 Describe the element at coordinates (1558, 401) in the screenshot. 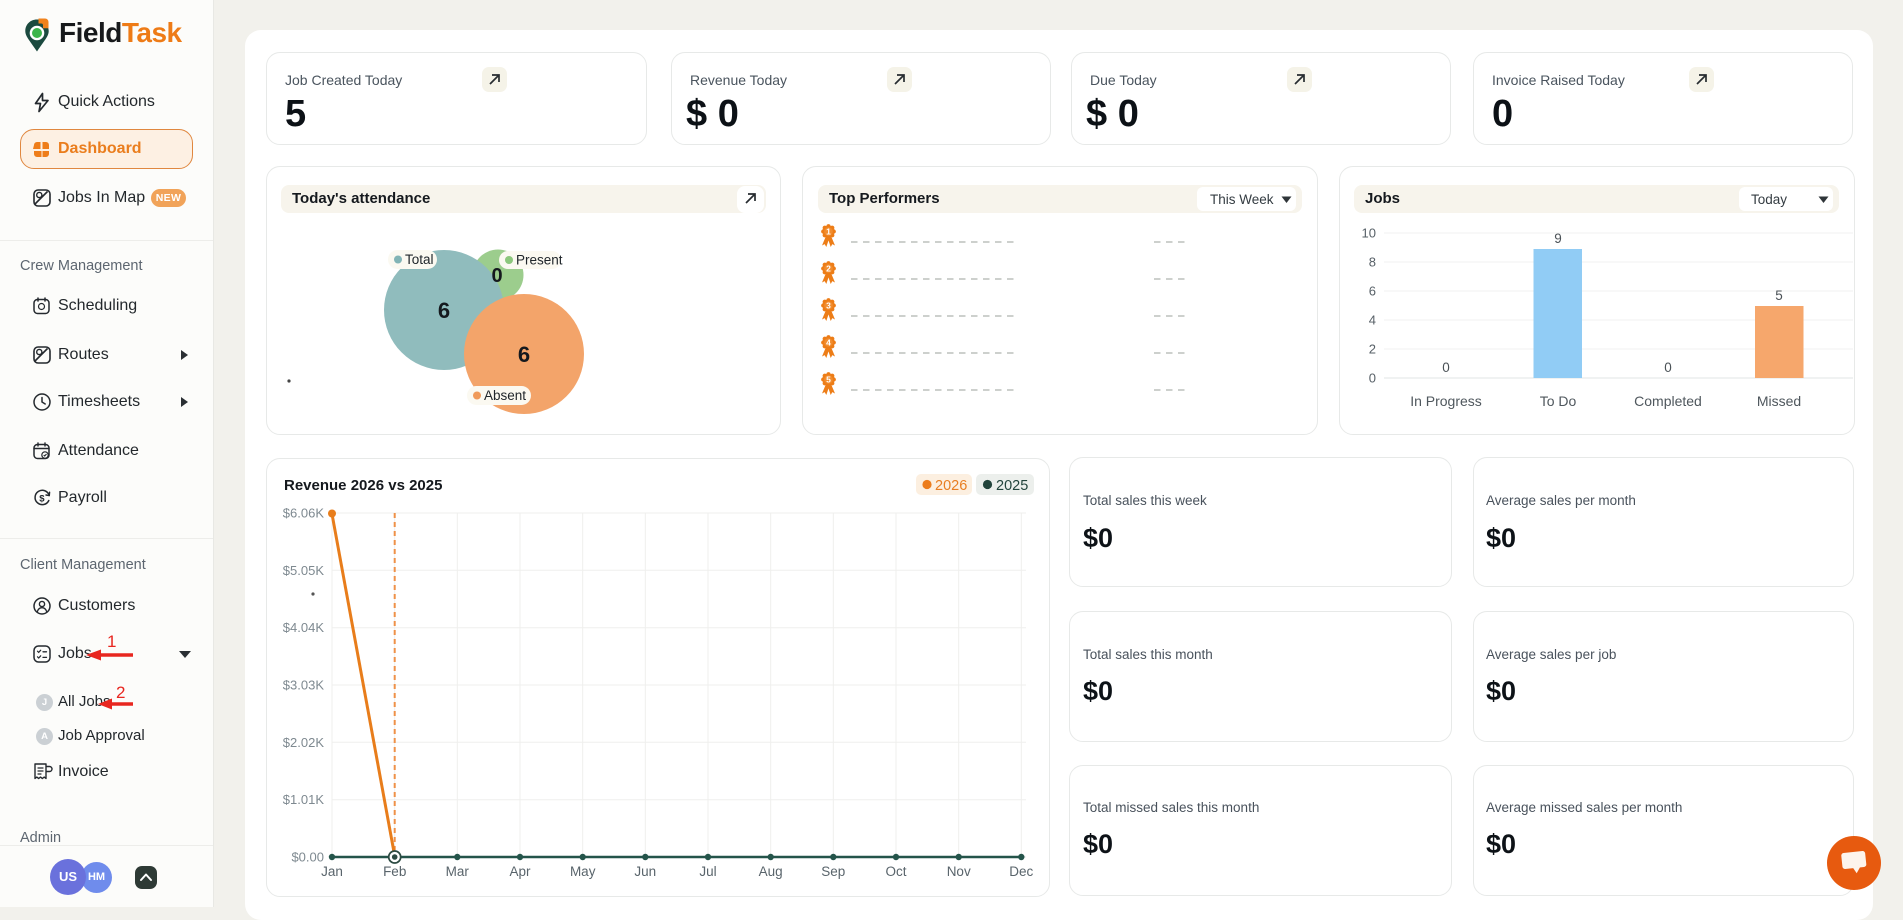

I see `svg-text: To Do` at that location.